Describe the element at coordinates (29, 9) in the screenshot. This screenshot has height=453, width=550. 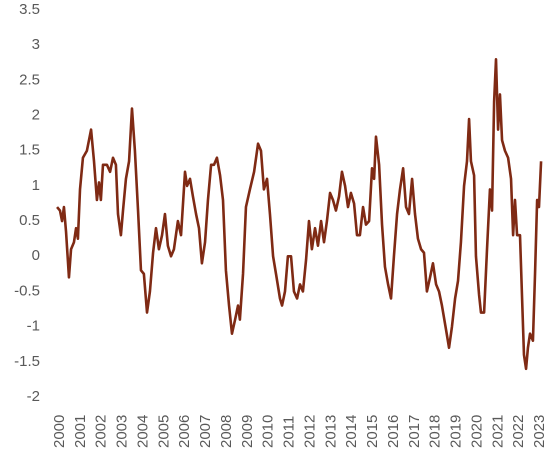
I see `y-tick-label: 3.5` at that location.